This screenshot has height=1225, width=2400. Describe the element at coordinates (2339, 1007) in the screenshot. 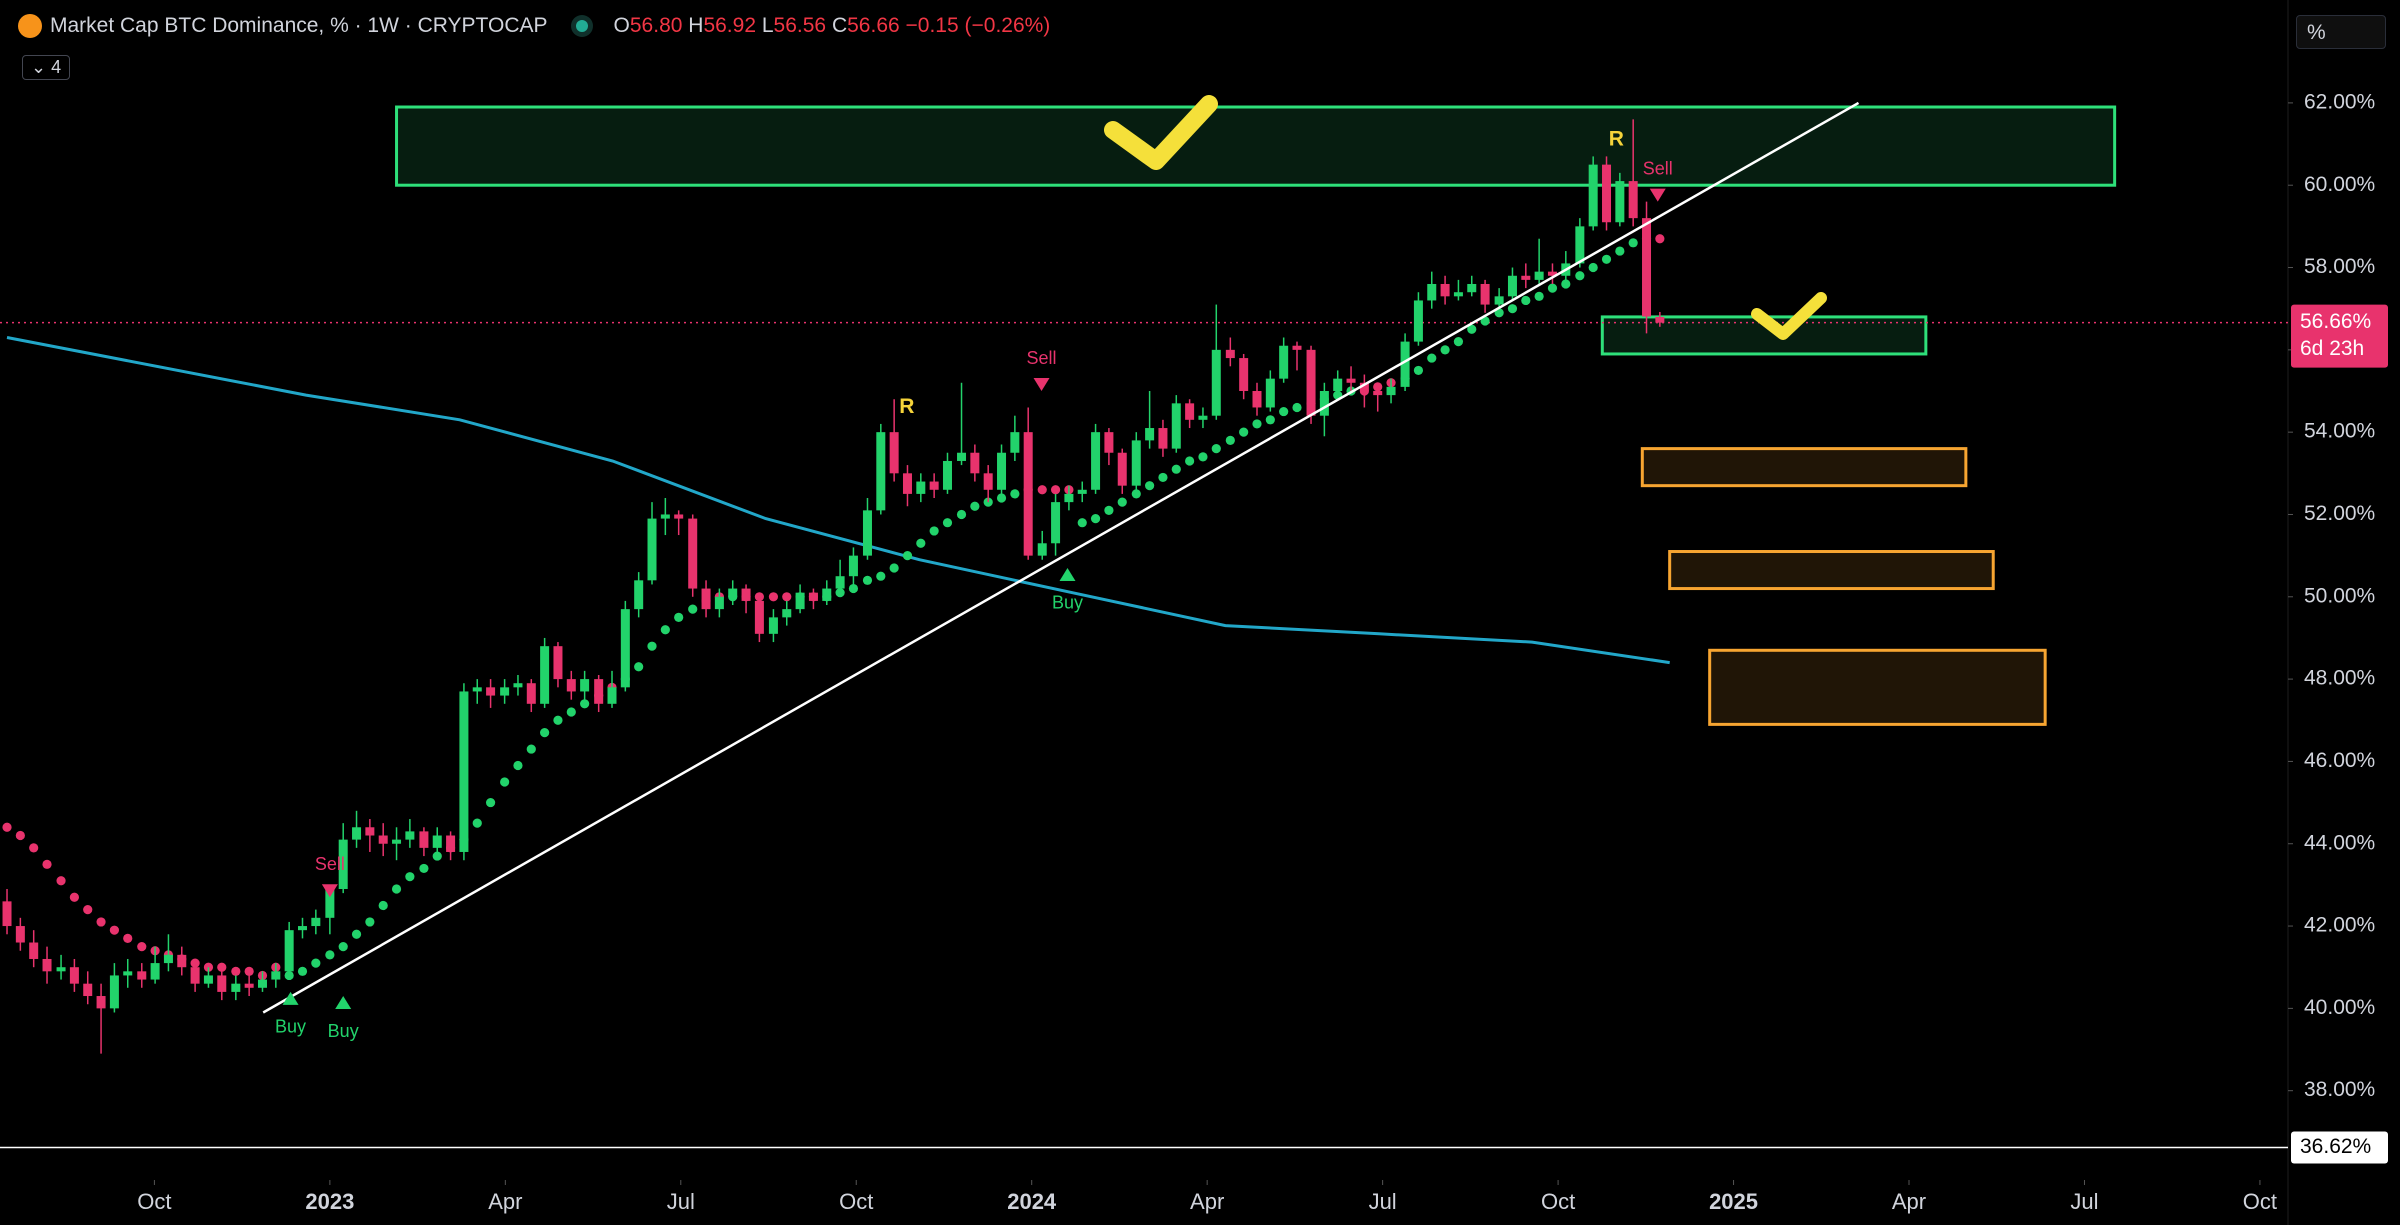

I see `y-tick-label: 40.00%` at that location.